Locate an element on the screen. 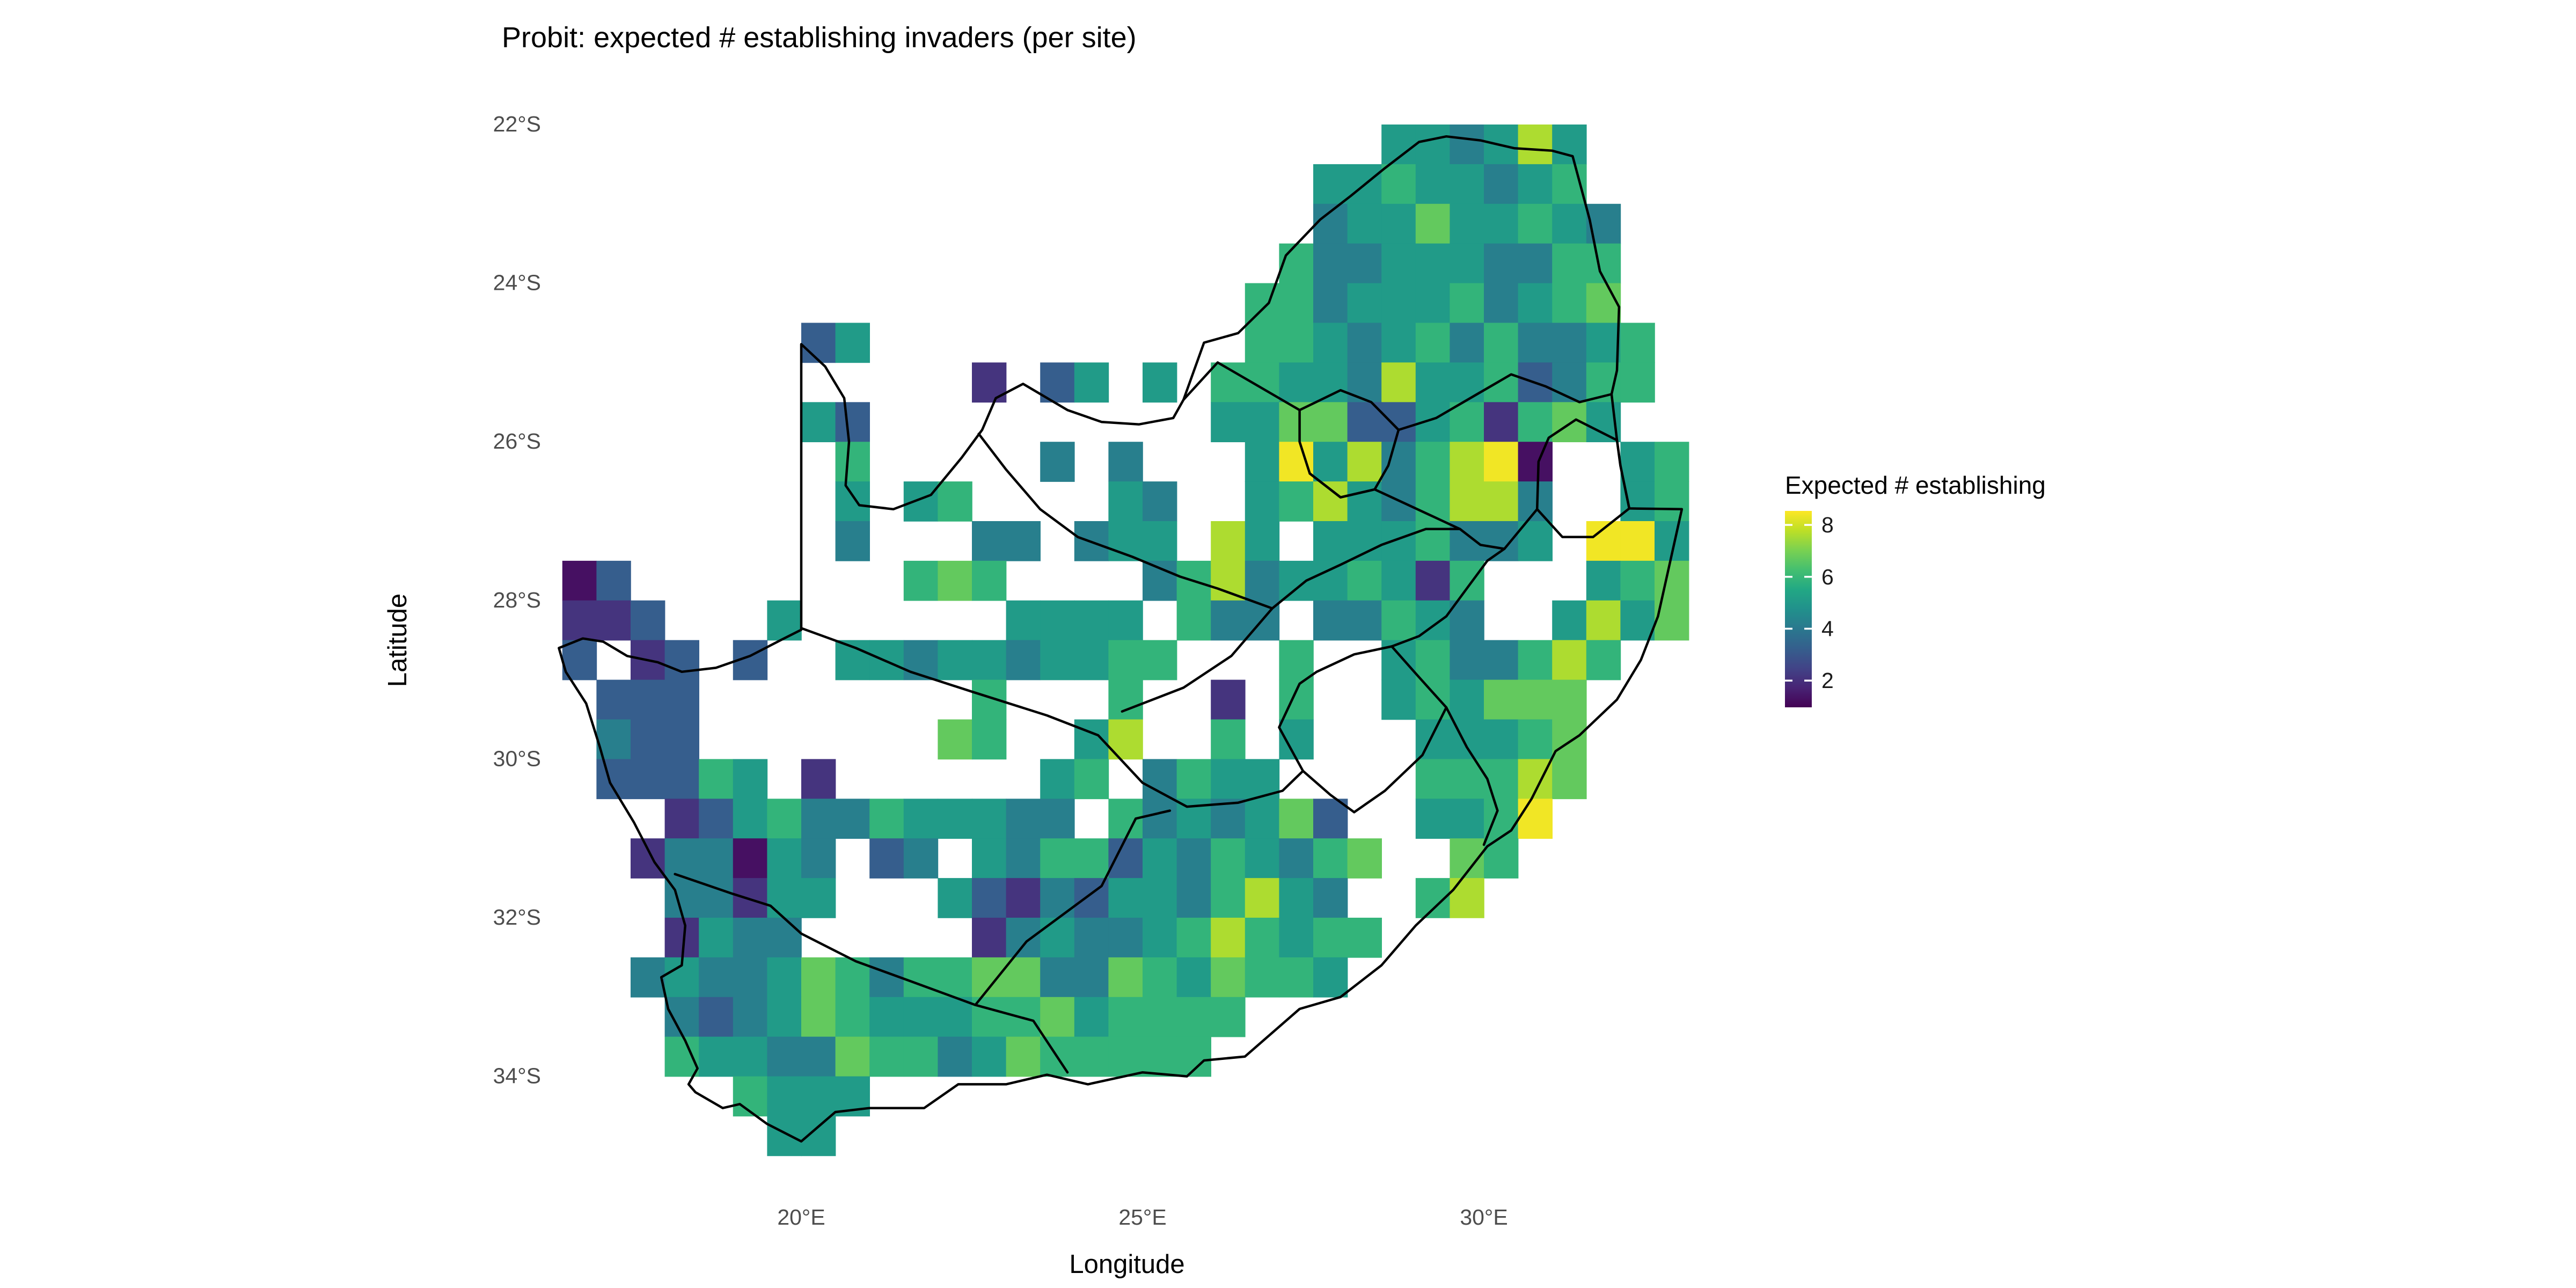 Image resolution: width=2576 pixels, height=1288 pixels. y-axis-tick-labels: 22°S 24°S 26°S 28°S 30°S 32°S 34°S is located at coordinates (517, 600).